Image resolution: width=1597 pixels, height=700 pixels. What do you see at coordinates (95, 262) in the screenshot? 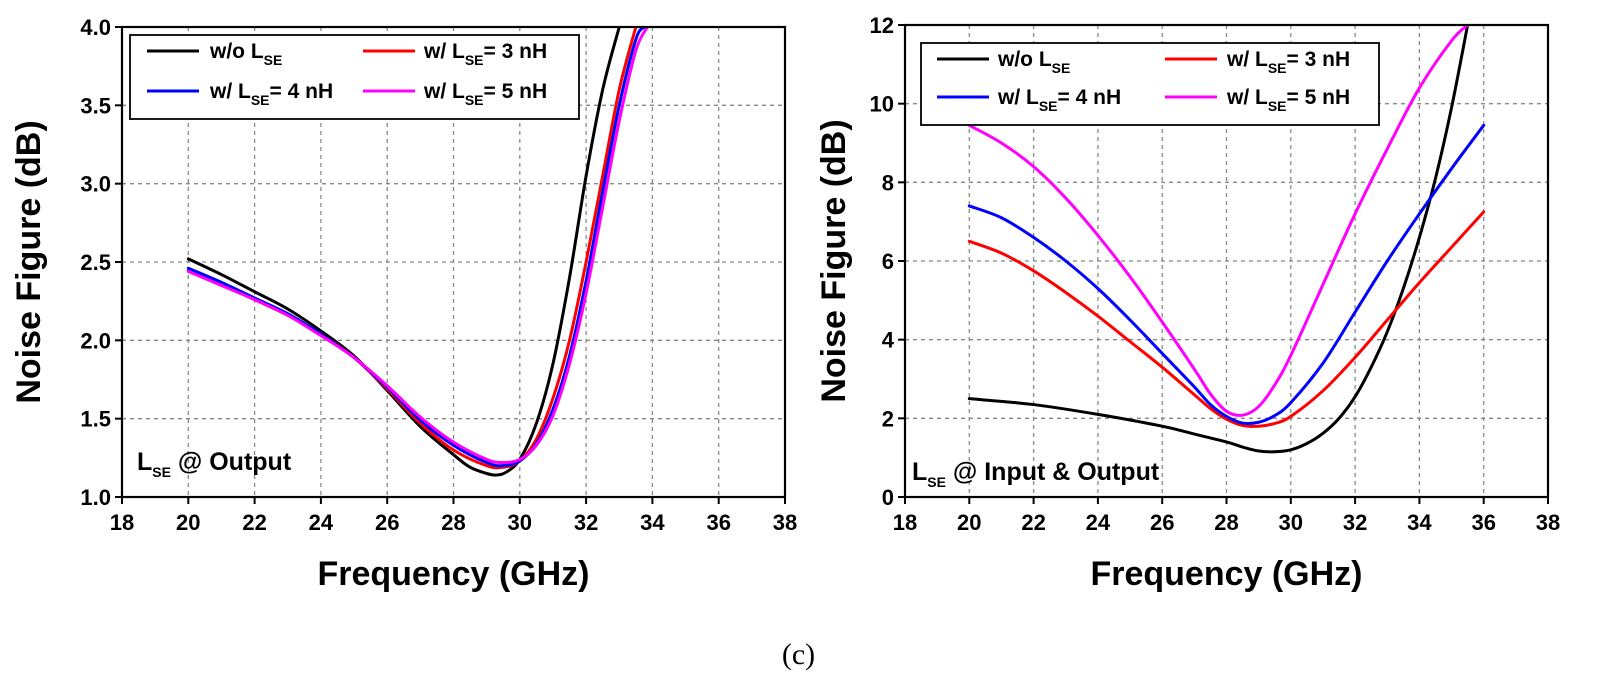
I see `y-tick-label: 2.5` at bounding box center [95, 262].